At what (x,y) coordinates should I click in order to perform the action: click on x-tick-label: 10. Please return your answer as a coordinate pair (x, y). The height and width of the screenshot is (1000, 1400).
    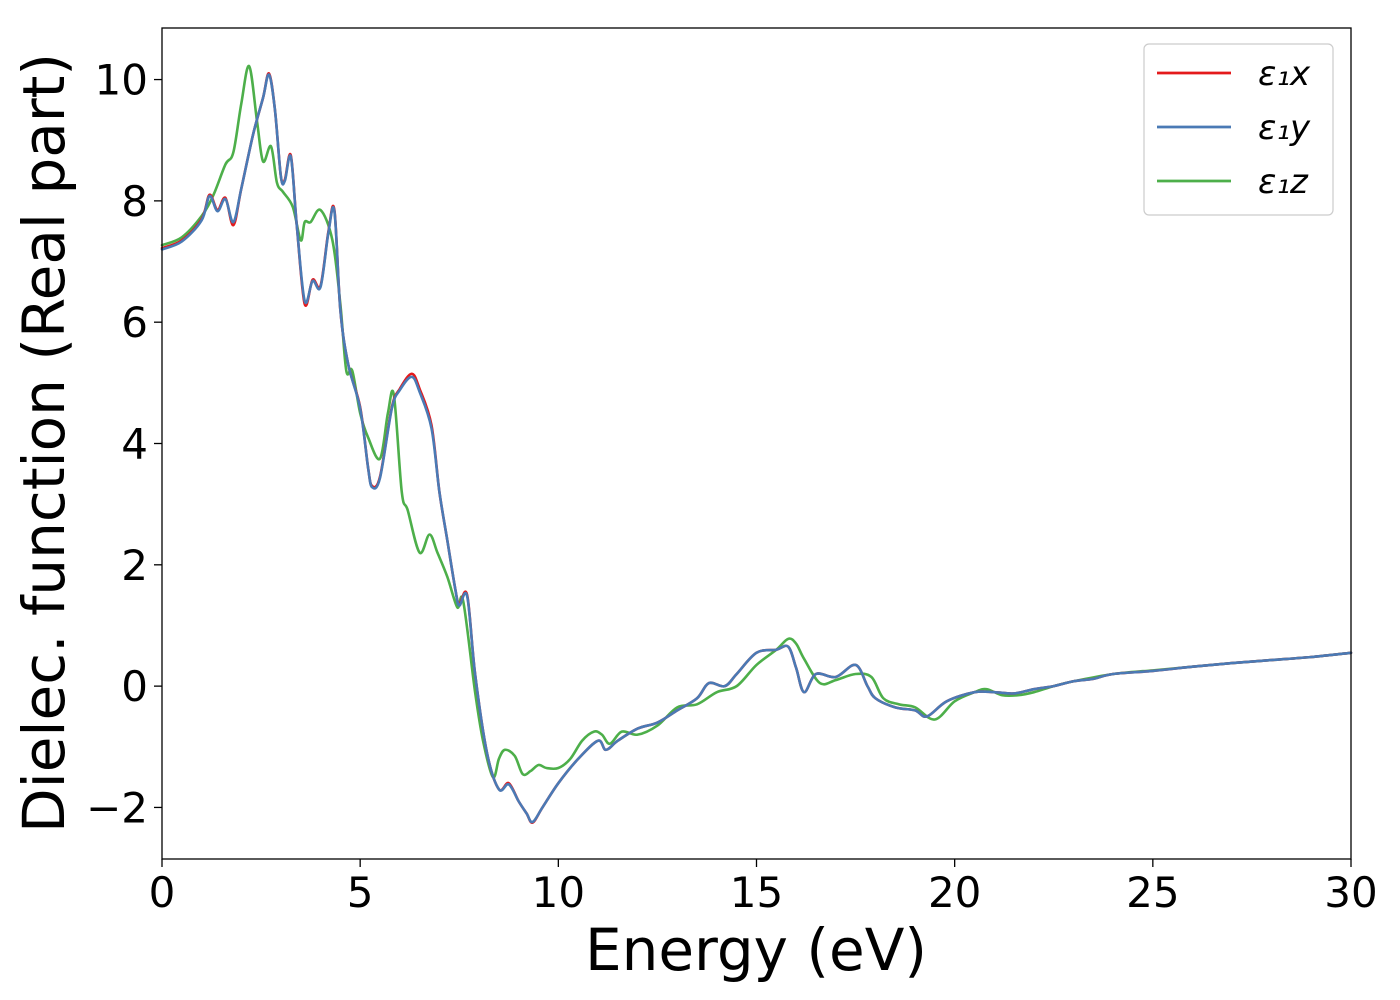
    Looking at the image, I should click on (558, 892).